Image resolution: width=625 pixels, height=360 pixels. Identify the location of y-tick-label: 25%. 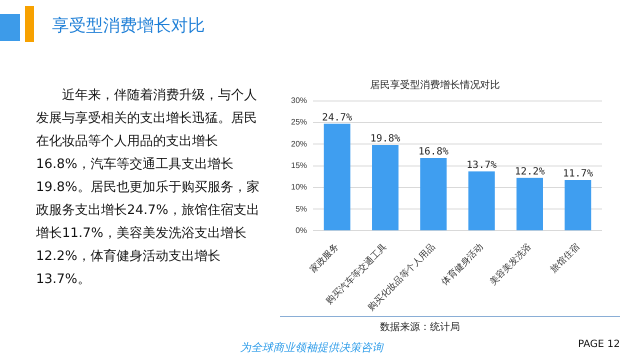
(299, 122).